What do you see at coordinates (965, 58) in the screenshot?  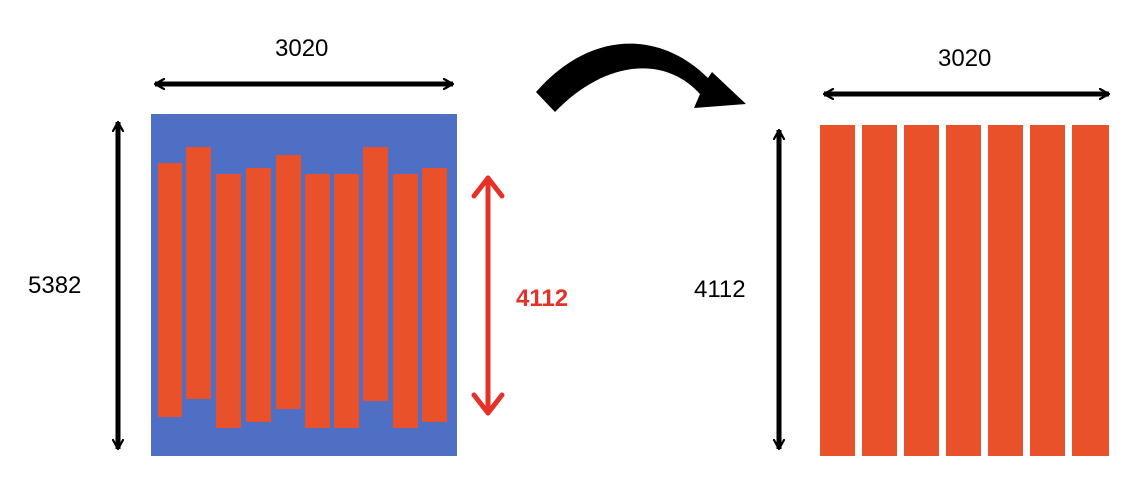 I see `after-width-label: 3020` at bounding box center [965, 58].